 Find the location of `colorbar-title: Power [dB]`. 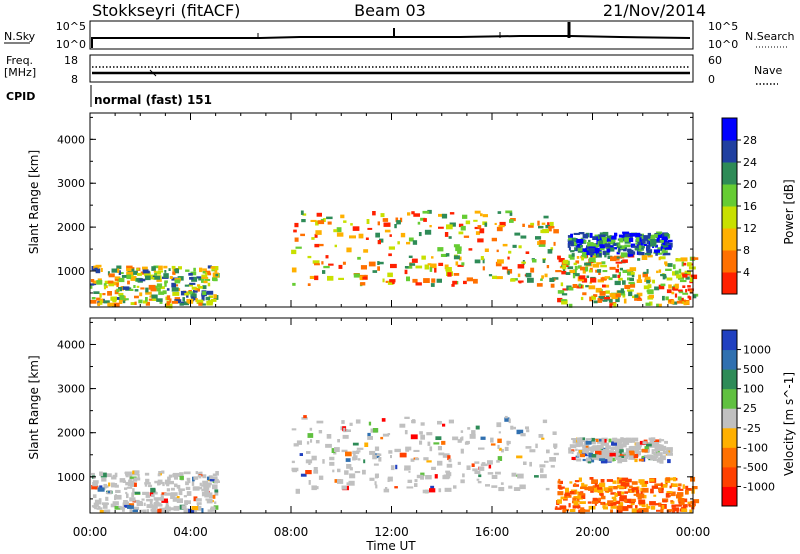

colorbar-title: Power [dB] is located at coordinates (789, 211).